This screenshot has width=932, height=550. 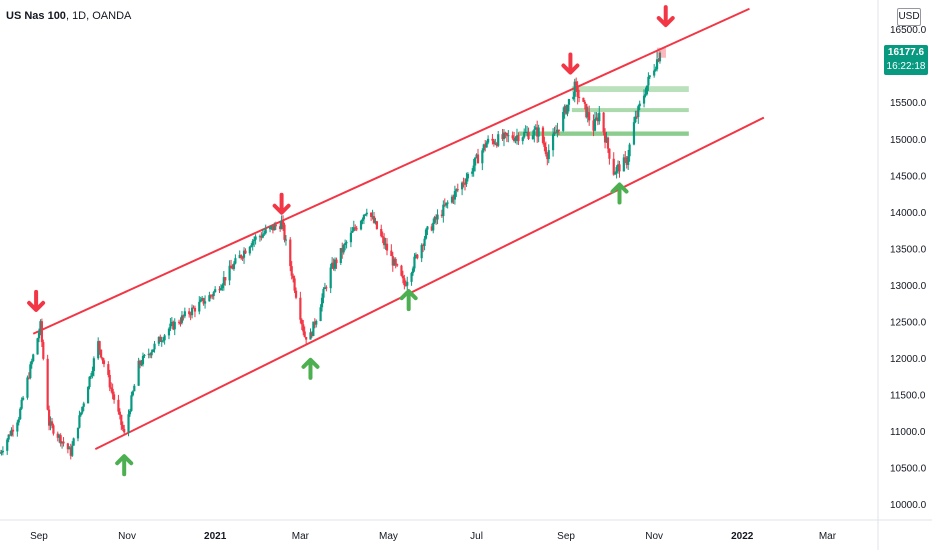 I want to click on x-tick-label: 2021, so click(x=215, y=536).